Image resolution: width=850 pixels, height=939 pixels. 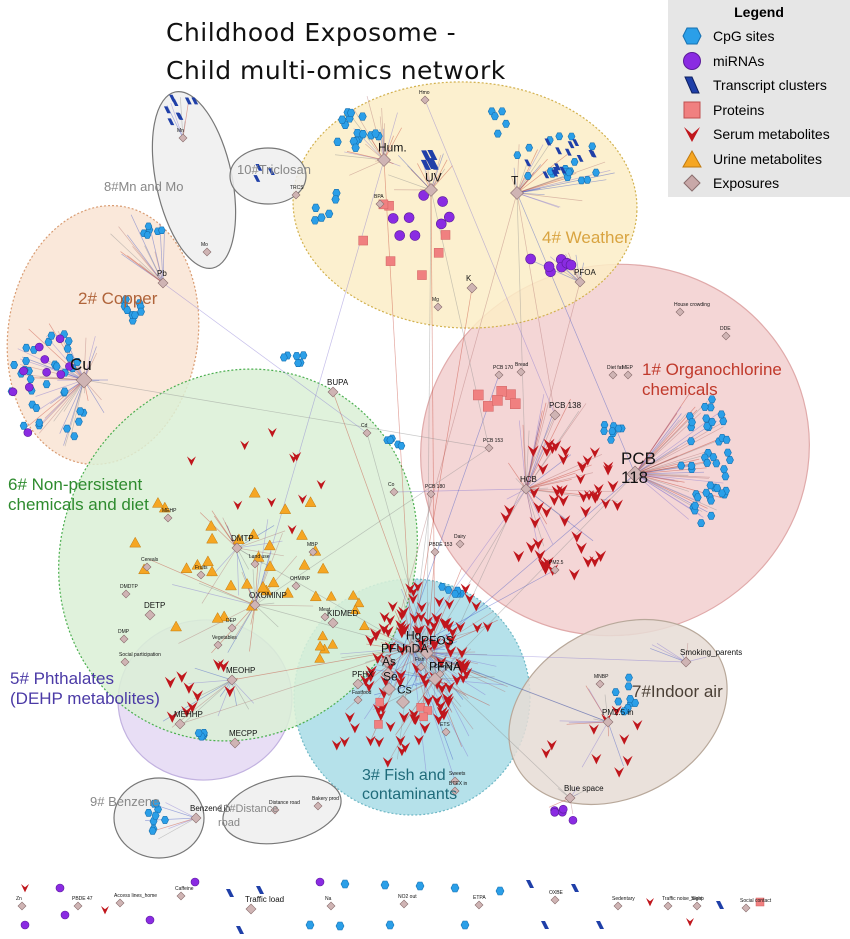 What do you see at coordinates (124, 632) in the screenshot?
I see `exposure-label: DMP` at bounding box center [124, 632].